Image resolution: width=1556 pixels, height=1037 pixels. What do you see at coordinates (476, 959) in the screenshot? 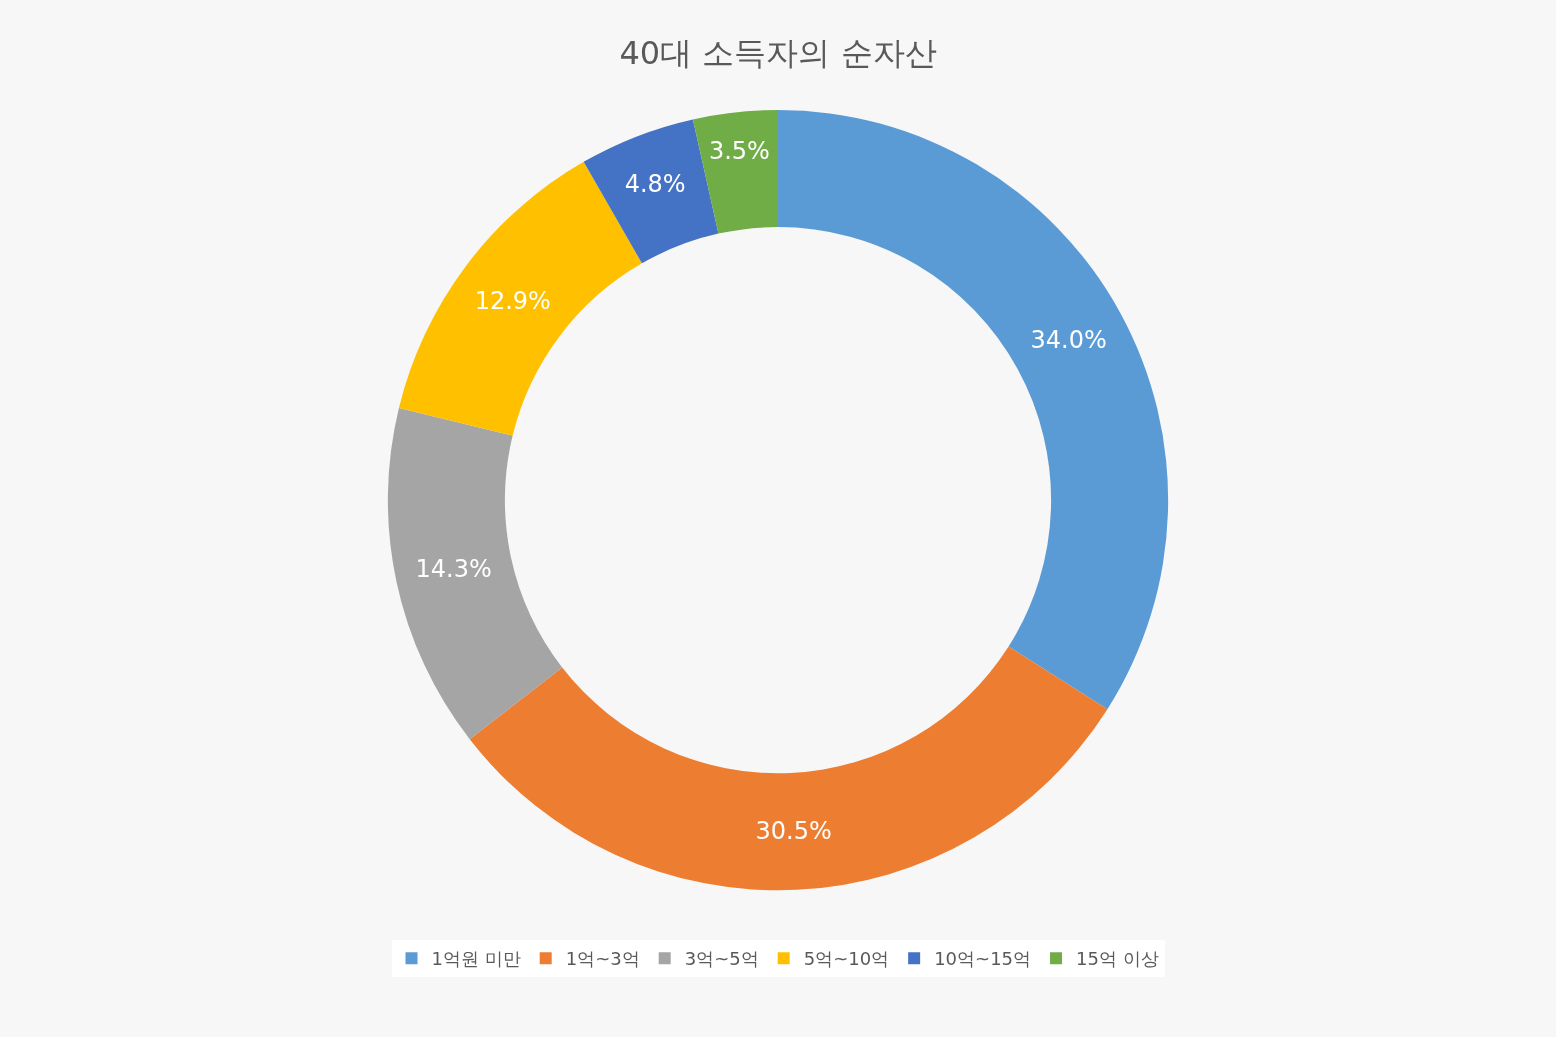
I see `legend-label: 1억원 미만` at bounding box center [476, 959].